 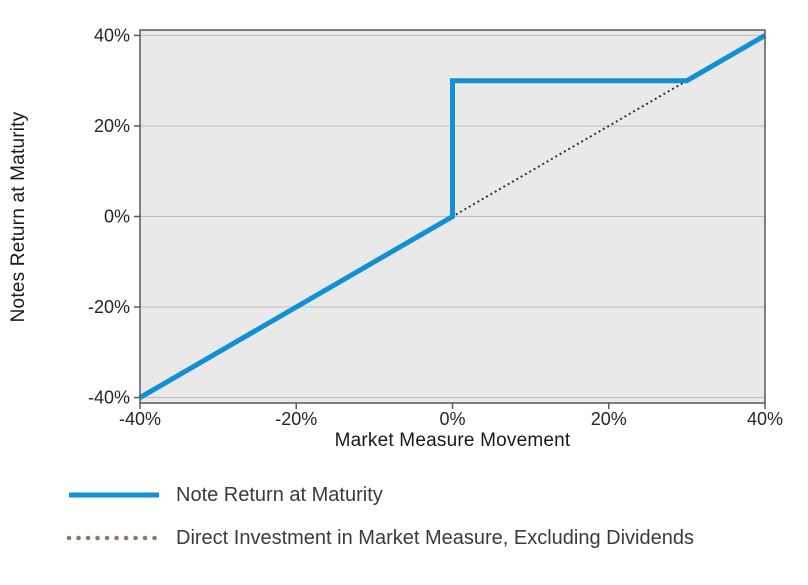 What do you see at coordinates (609, 419) in the screenshot?
I see `x-tick-label-20: 20%` at bounding box center [609, 419].